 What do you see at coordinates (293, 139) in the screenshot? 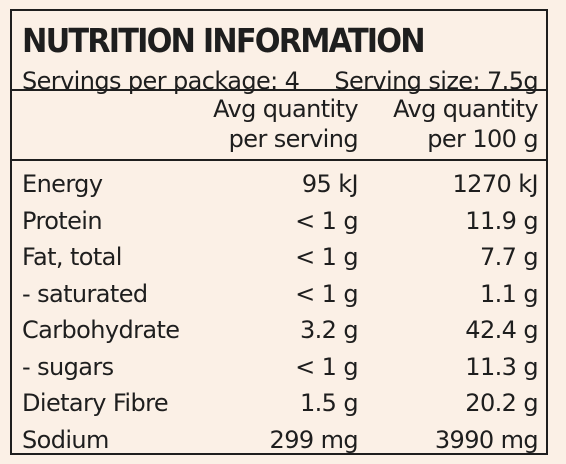
I see `column-header-per-serving-line-2: per serving` at bounding box center [293, 139].